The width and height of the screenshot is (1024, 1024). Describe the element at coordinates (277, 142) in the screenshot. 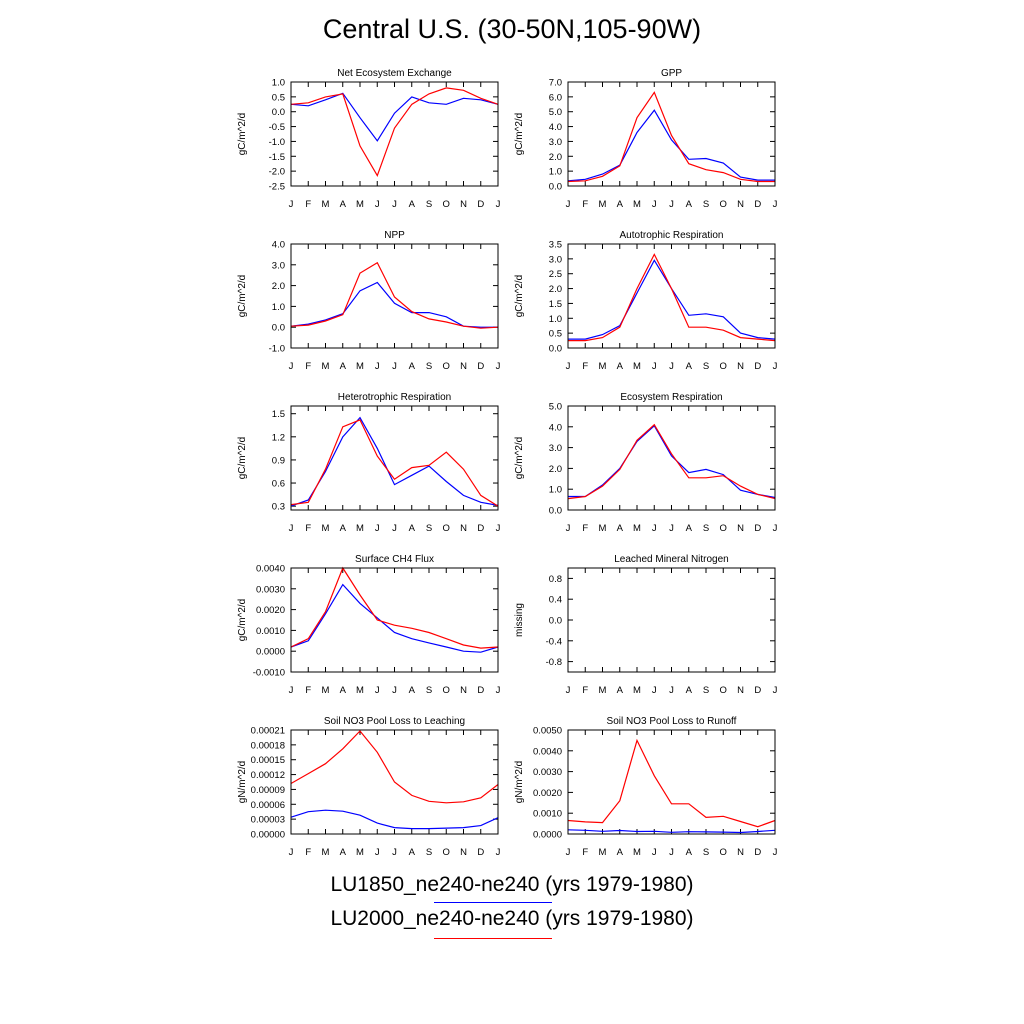

I see `y-tick-label: -1.0` at that location.